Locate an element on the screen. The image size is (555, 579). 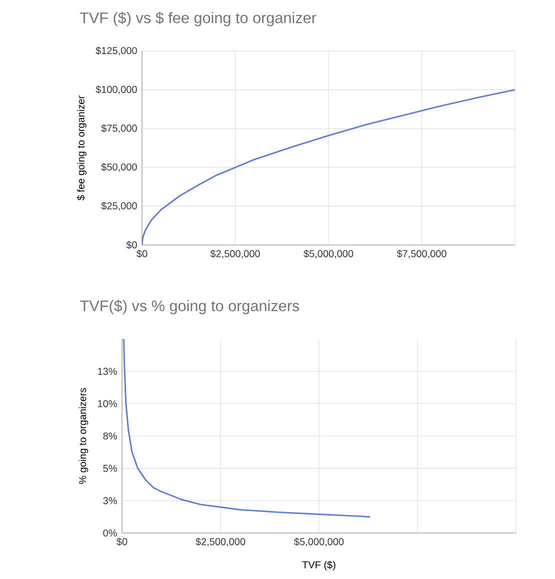
y-axis-title: $ fee going to organizer is located at coordinates (81, 148).